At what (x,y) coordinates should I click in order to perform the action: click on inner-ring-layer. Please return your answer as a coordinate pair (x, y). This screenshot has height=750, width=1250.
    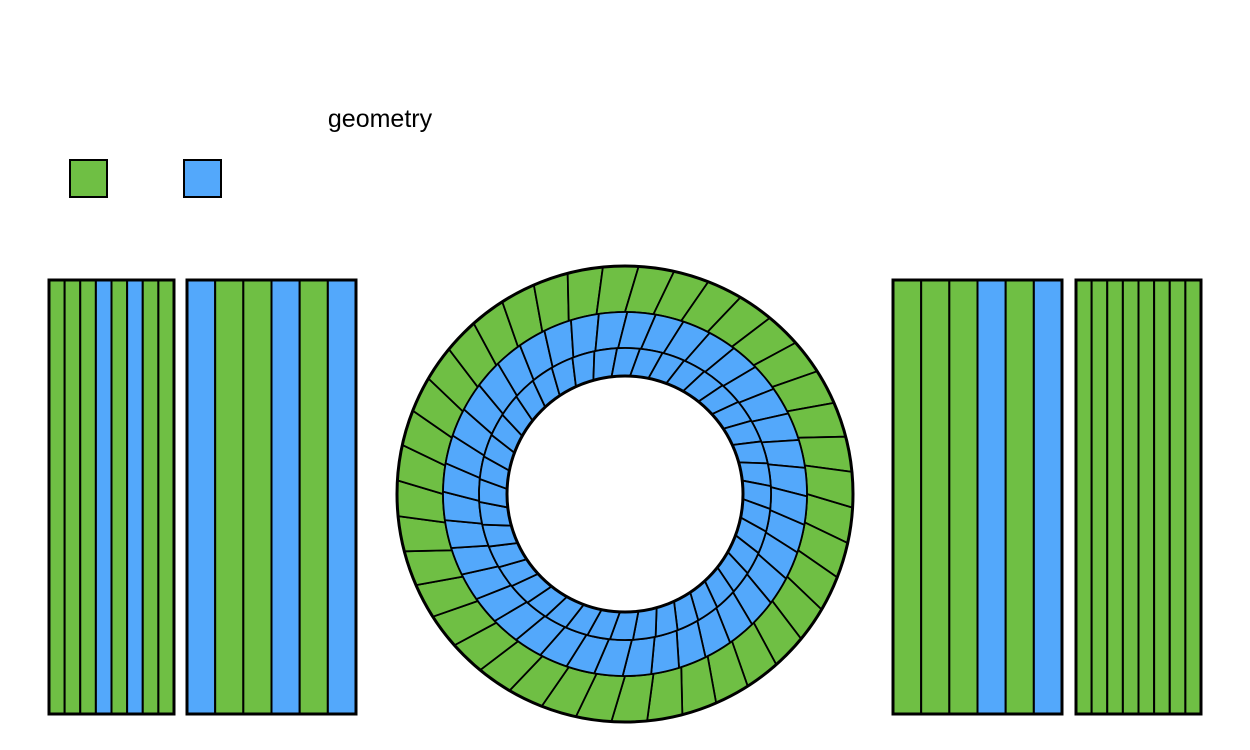
    Looking at the image, I should click on (625, 494).